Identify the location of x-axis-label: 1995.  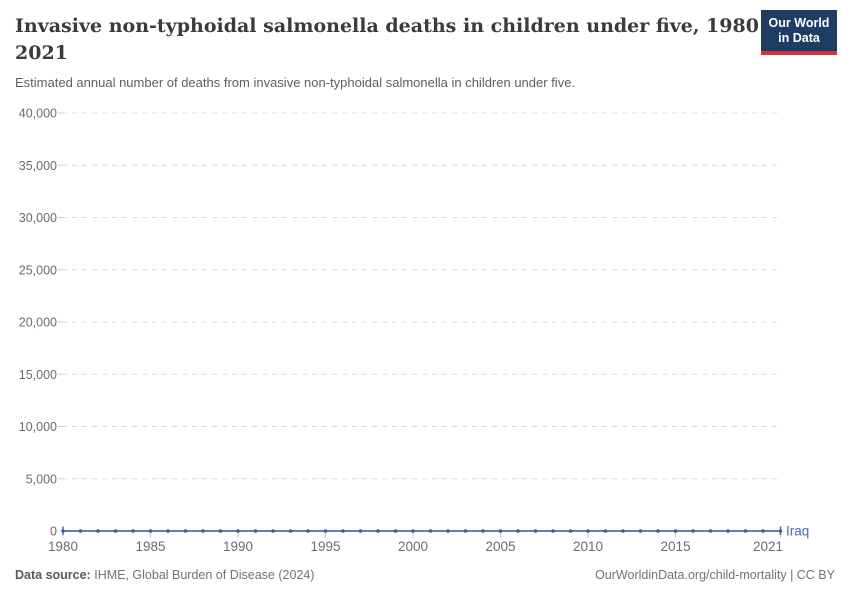
(325, 546).